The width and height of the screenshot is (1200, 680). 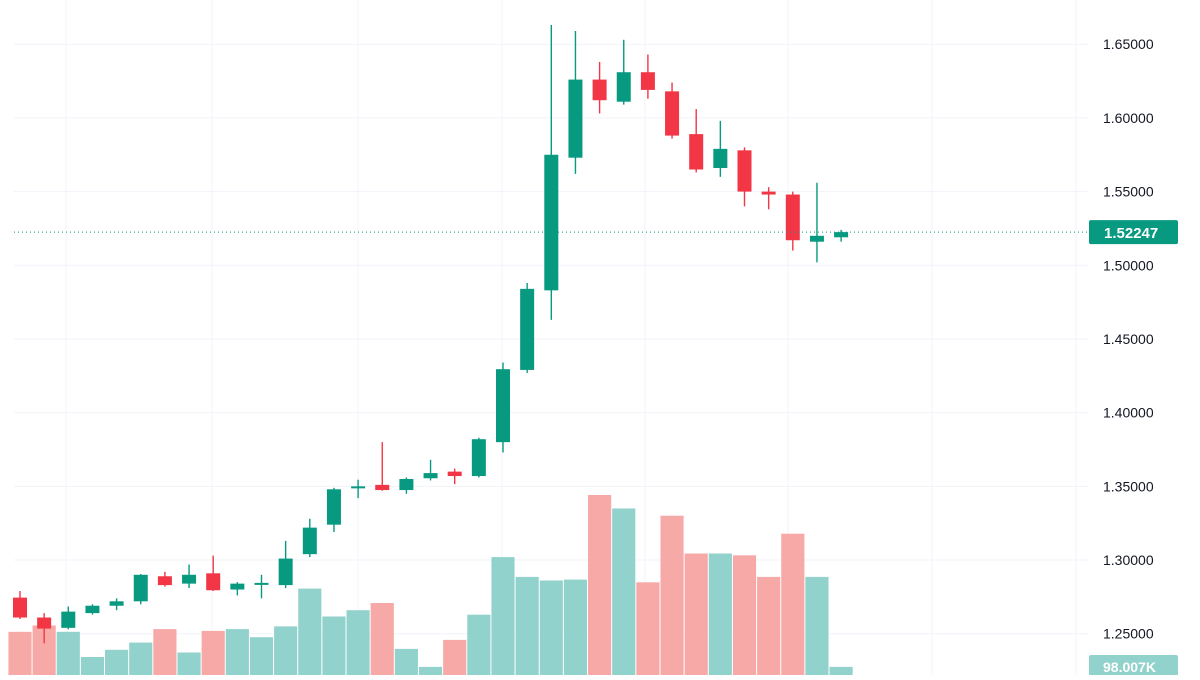 I want to click on price-tick-label: 1.60000, so click(x=1128, y=118).